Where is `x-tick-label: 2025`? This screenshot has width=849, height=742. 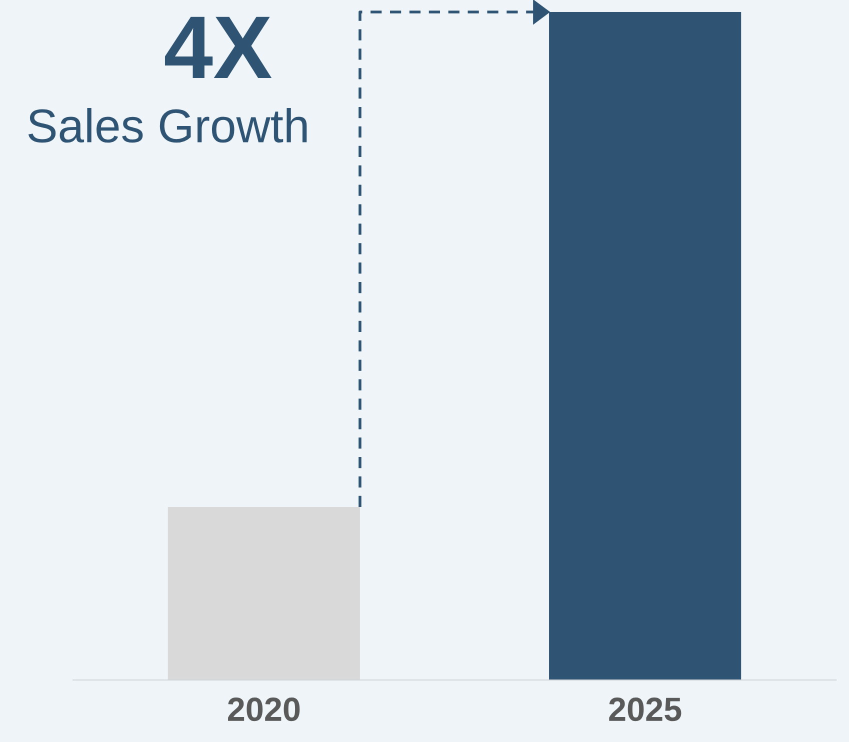 x-tick-label: 2025 is located at coordinates (645, 710).